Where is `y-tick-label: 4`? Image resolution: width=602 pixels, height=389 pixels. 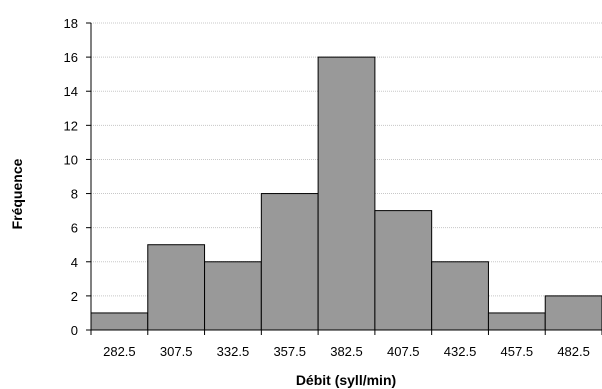 y-tick-label: 4 is located at coordinates (74, 262).